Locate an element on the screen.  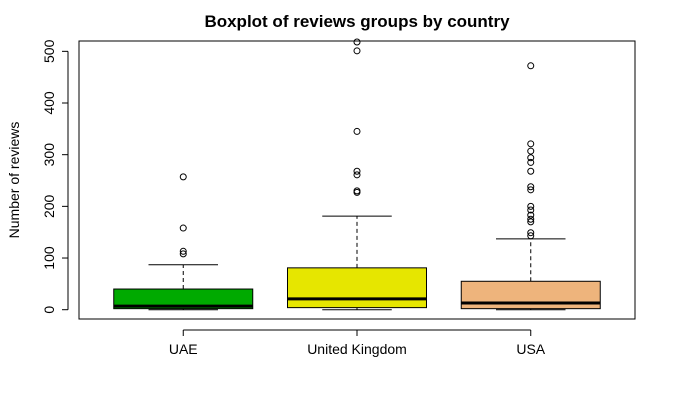
y-tick-label: 200 is located at coordinates (49, 206).